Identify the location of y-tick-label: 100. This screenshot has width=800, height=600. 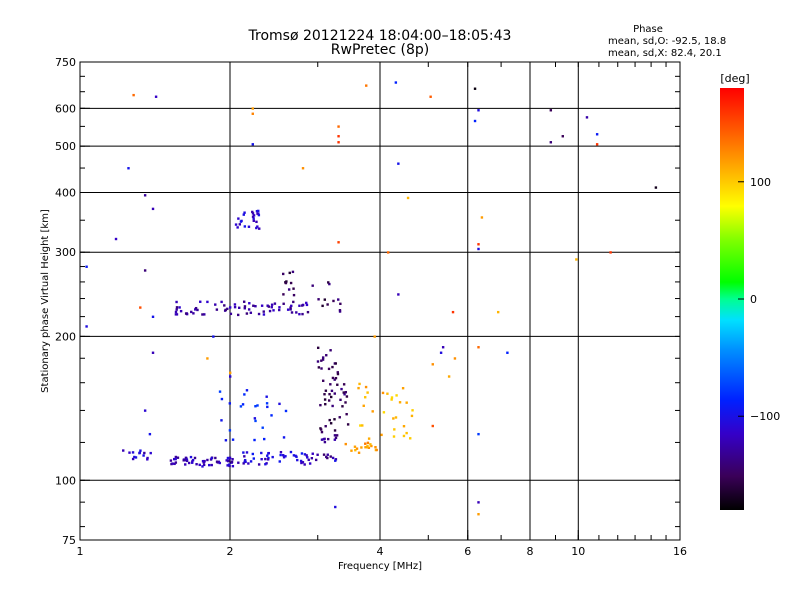
(65, 480).